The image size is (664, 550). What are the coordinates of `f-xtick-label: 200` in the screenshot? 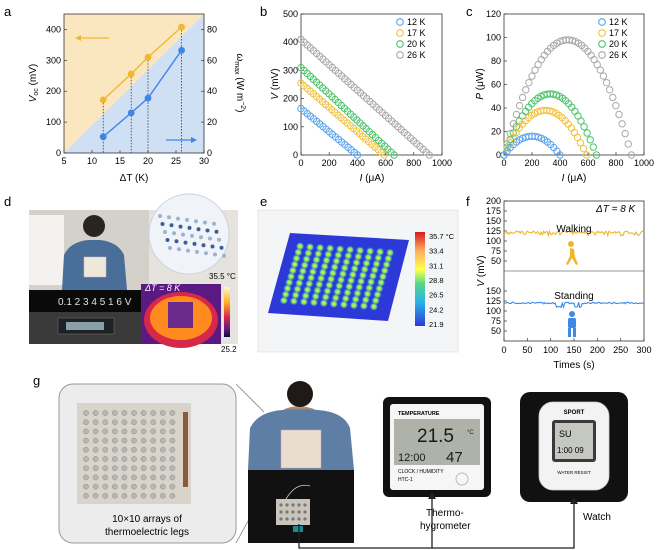 It's located at (597, 350).